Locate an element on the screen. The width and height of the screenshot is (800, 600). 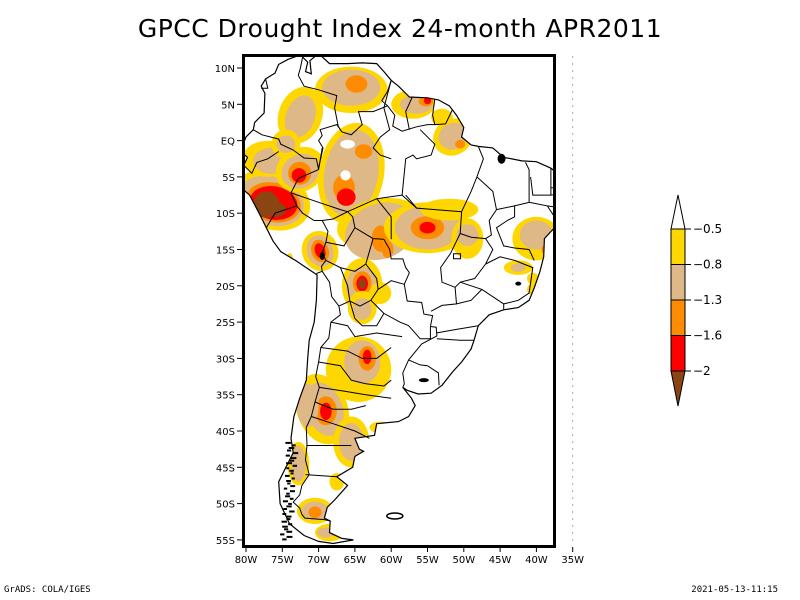
y-tick-label: 55S is located at coordinates (225, 541).